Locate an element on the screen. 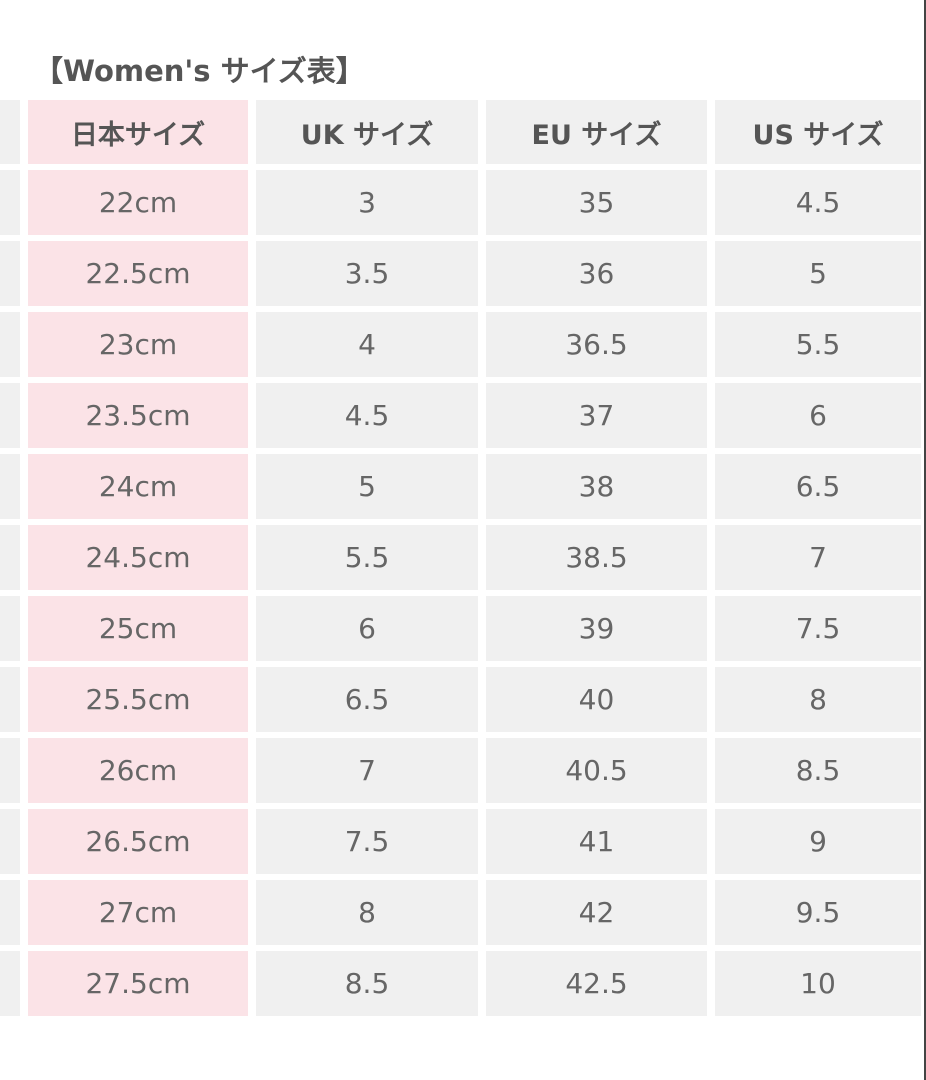 The width and height of the screenshot is (926, 1080). eu-size-cell: 40 is located at coordinates (596, 699).